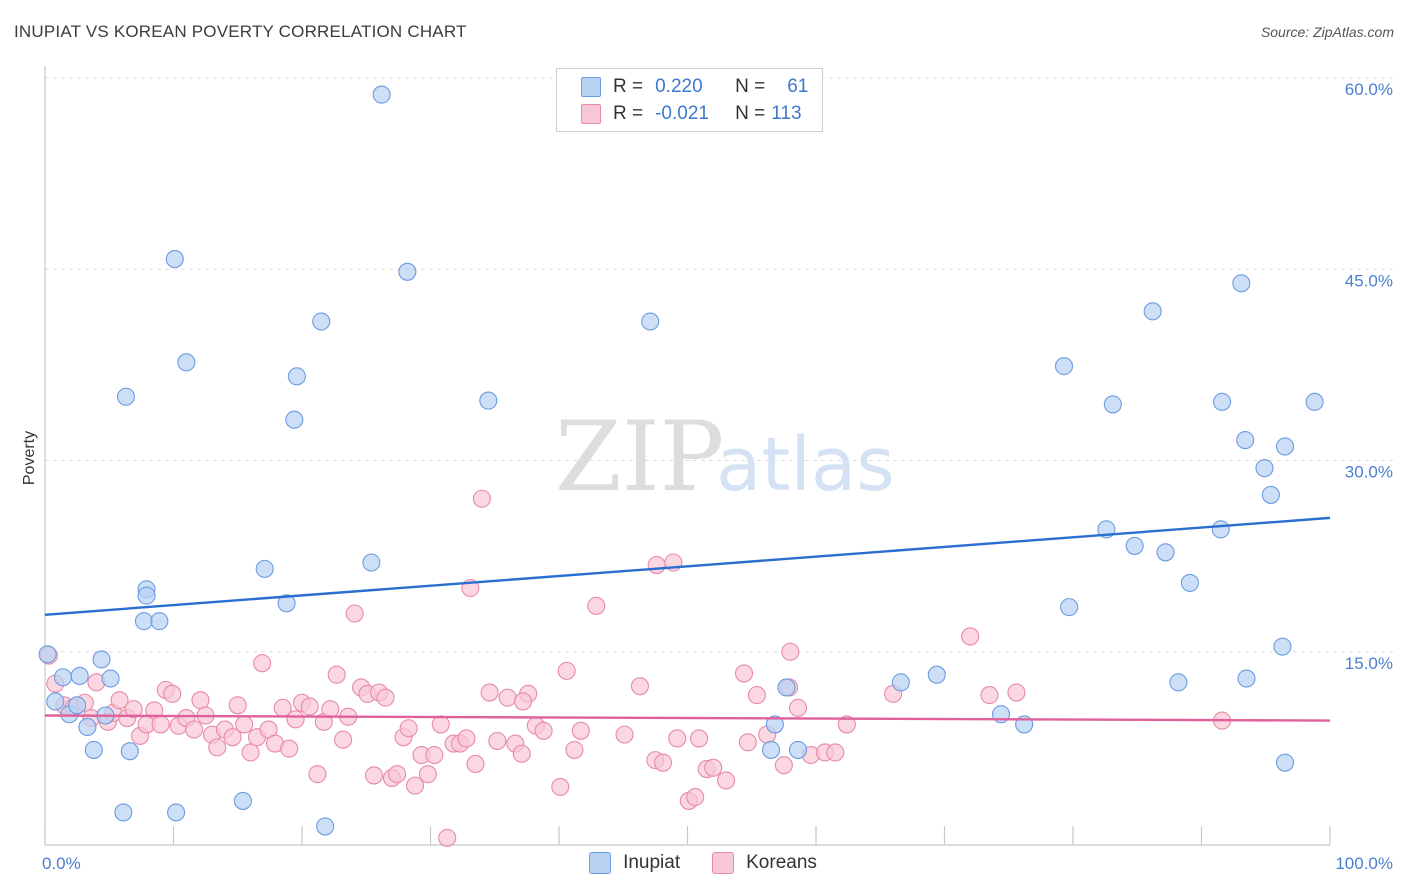 This screenshot has height=892, width=1406. I want to click on y-tick-label: 60.0%, so click(1369, 89).